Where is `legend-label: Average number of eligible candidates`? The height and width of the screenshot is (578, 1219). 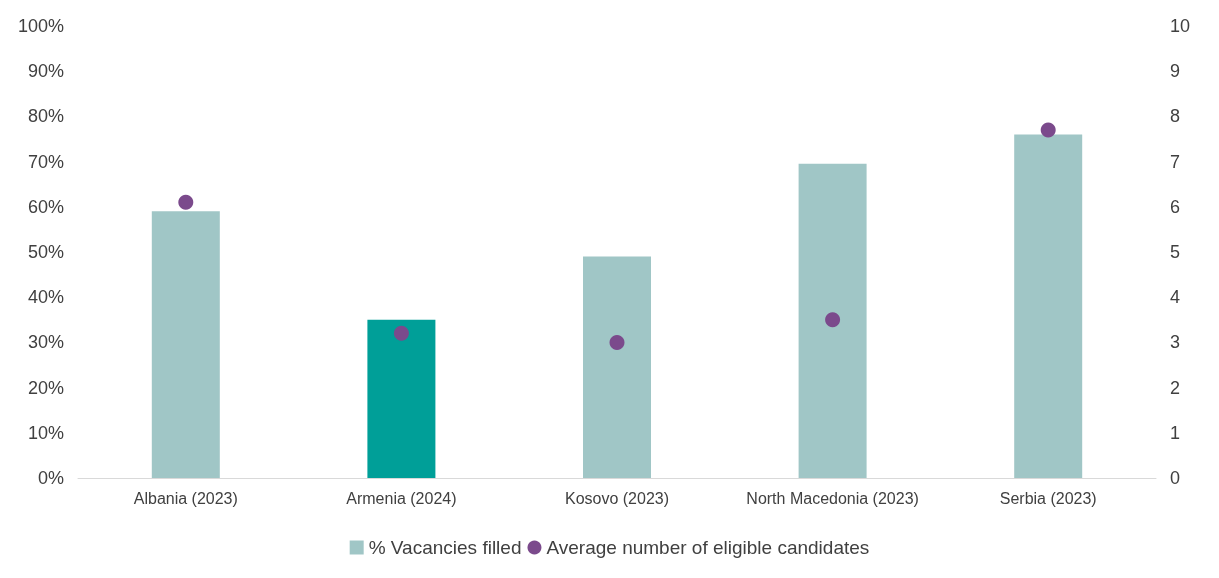 legend-label: Average number of eligible candidates is located at coordinates (708, 547).